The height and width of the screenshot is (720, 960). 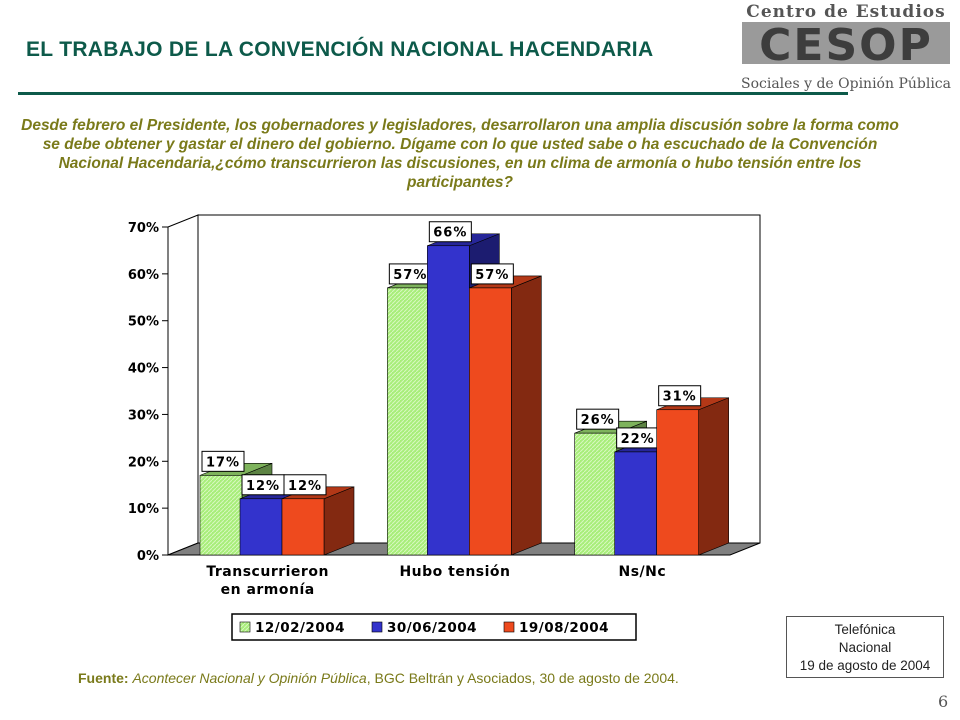 I want to click on data-label: 31%, so click(x=680, y=397).